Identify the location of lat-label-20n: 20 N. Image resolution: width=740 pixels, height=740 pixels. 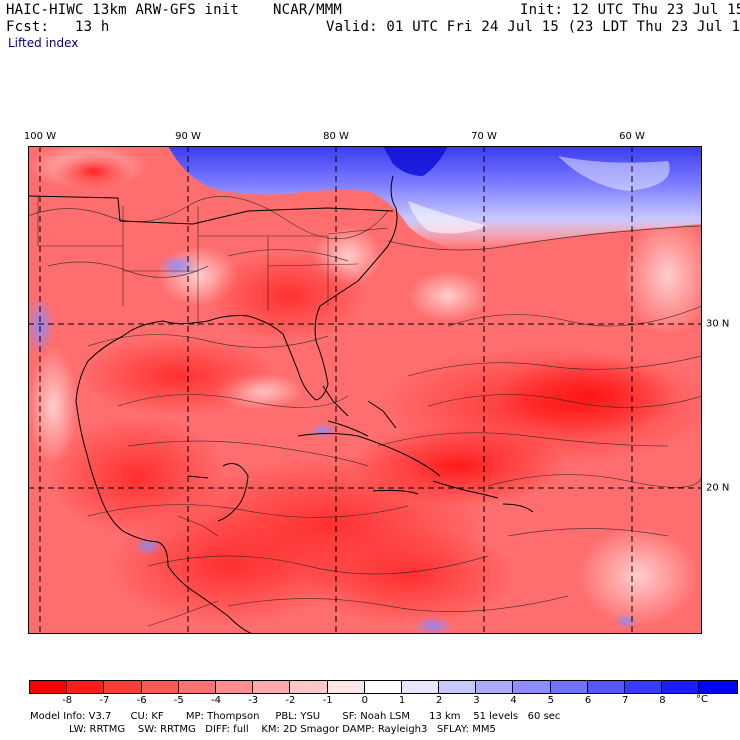
(718, 488).